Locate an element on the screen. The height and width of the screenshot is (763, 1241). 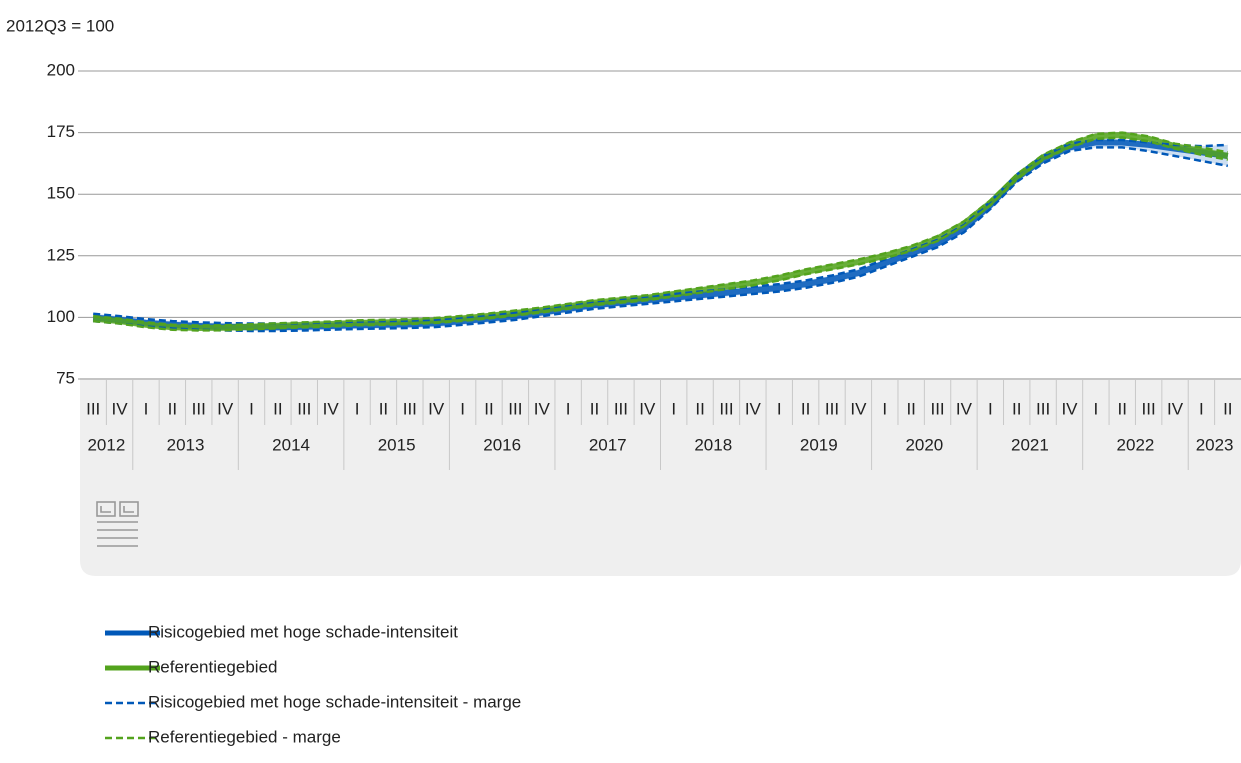
year-label: 2019 is located at coordinates (819, 444).